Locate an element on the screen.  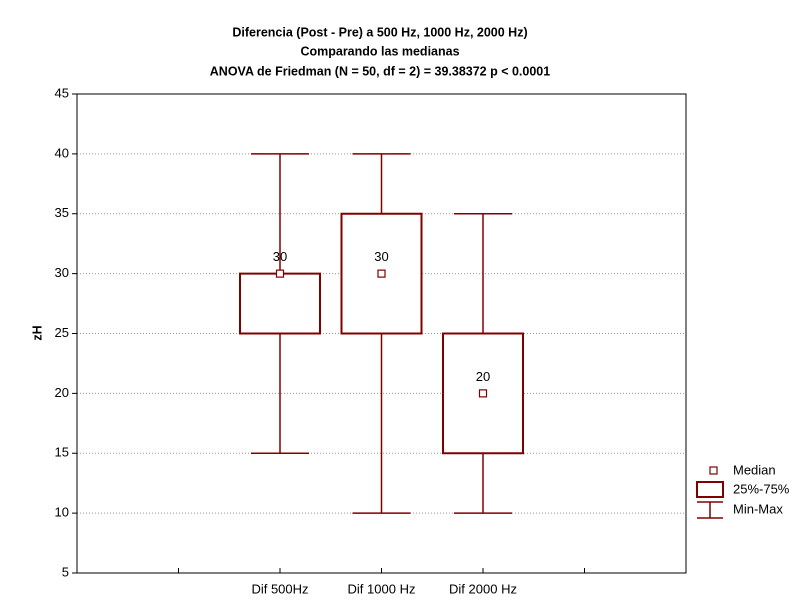
y-tick-label: 40 is located at coordinates (62, 152).